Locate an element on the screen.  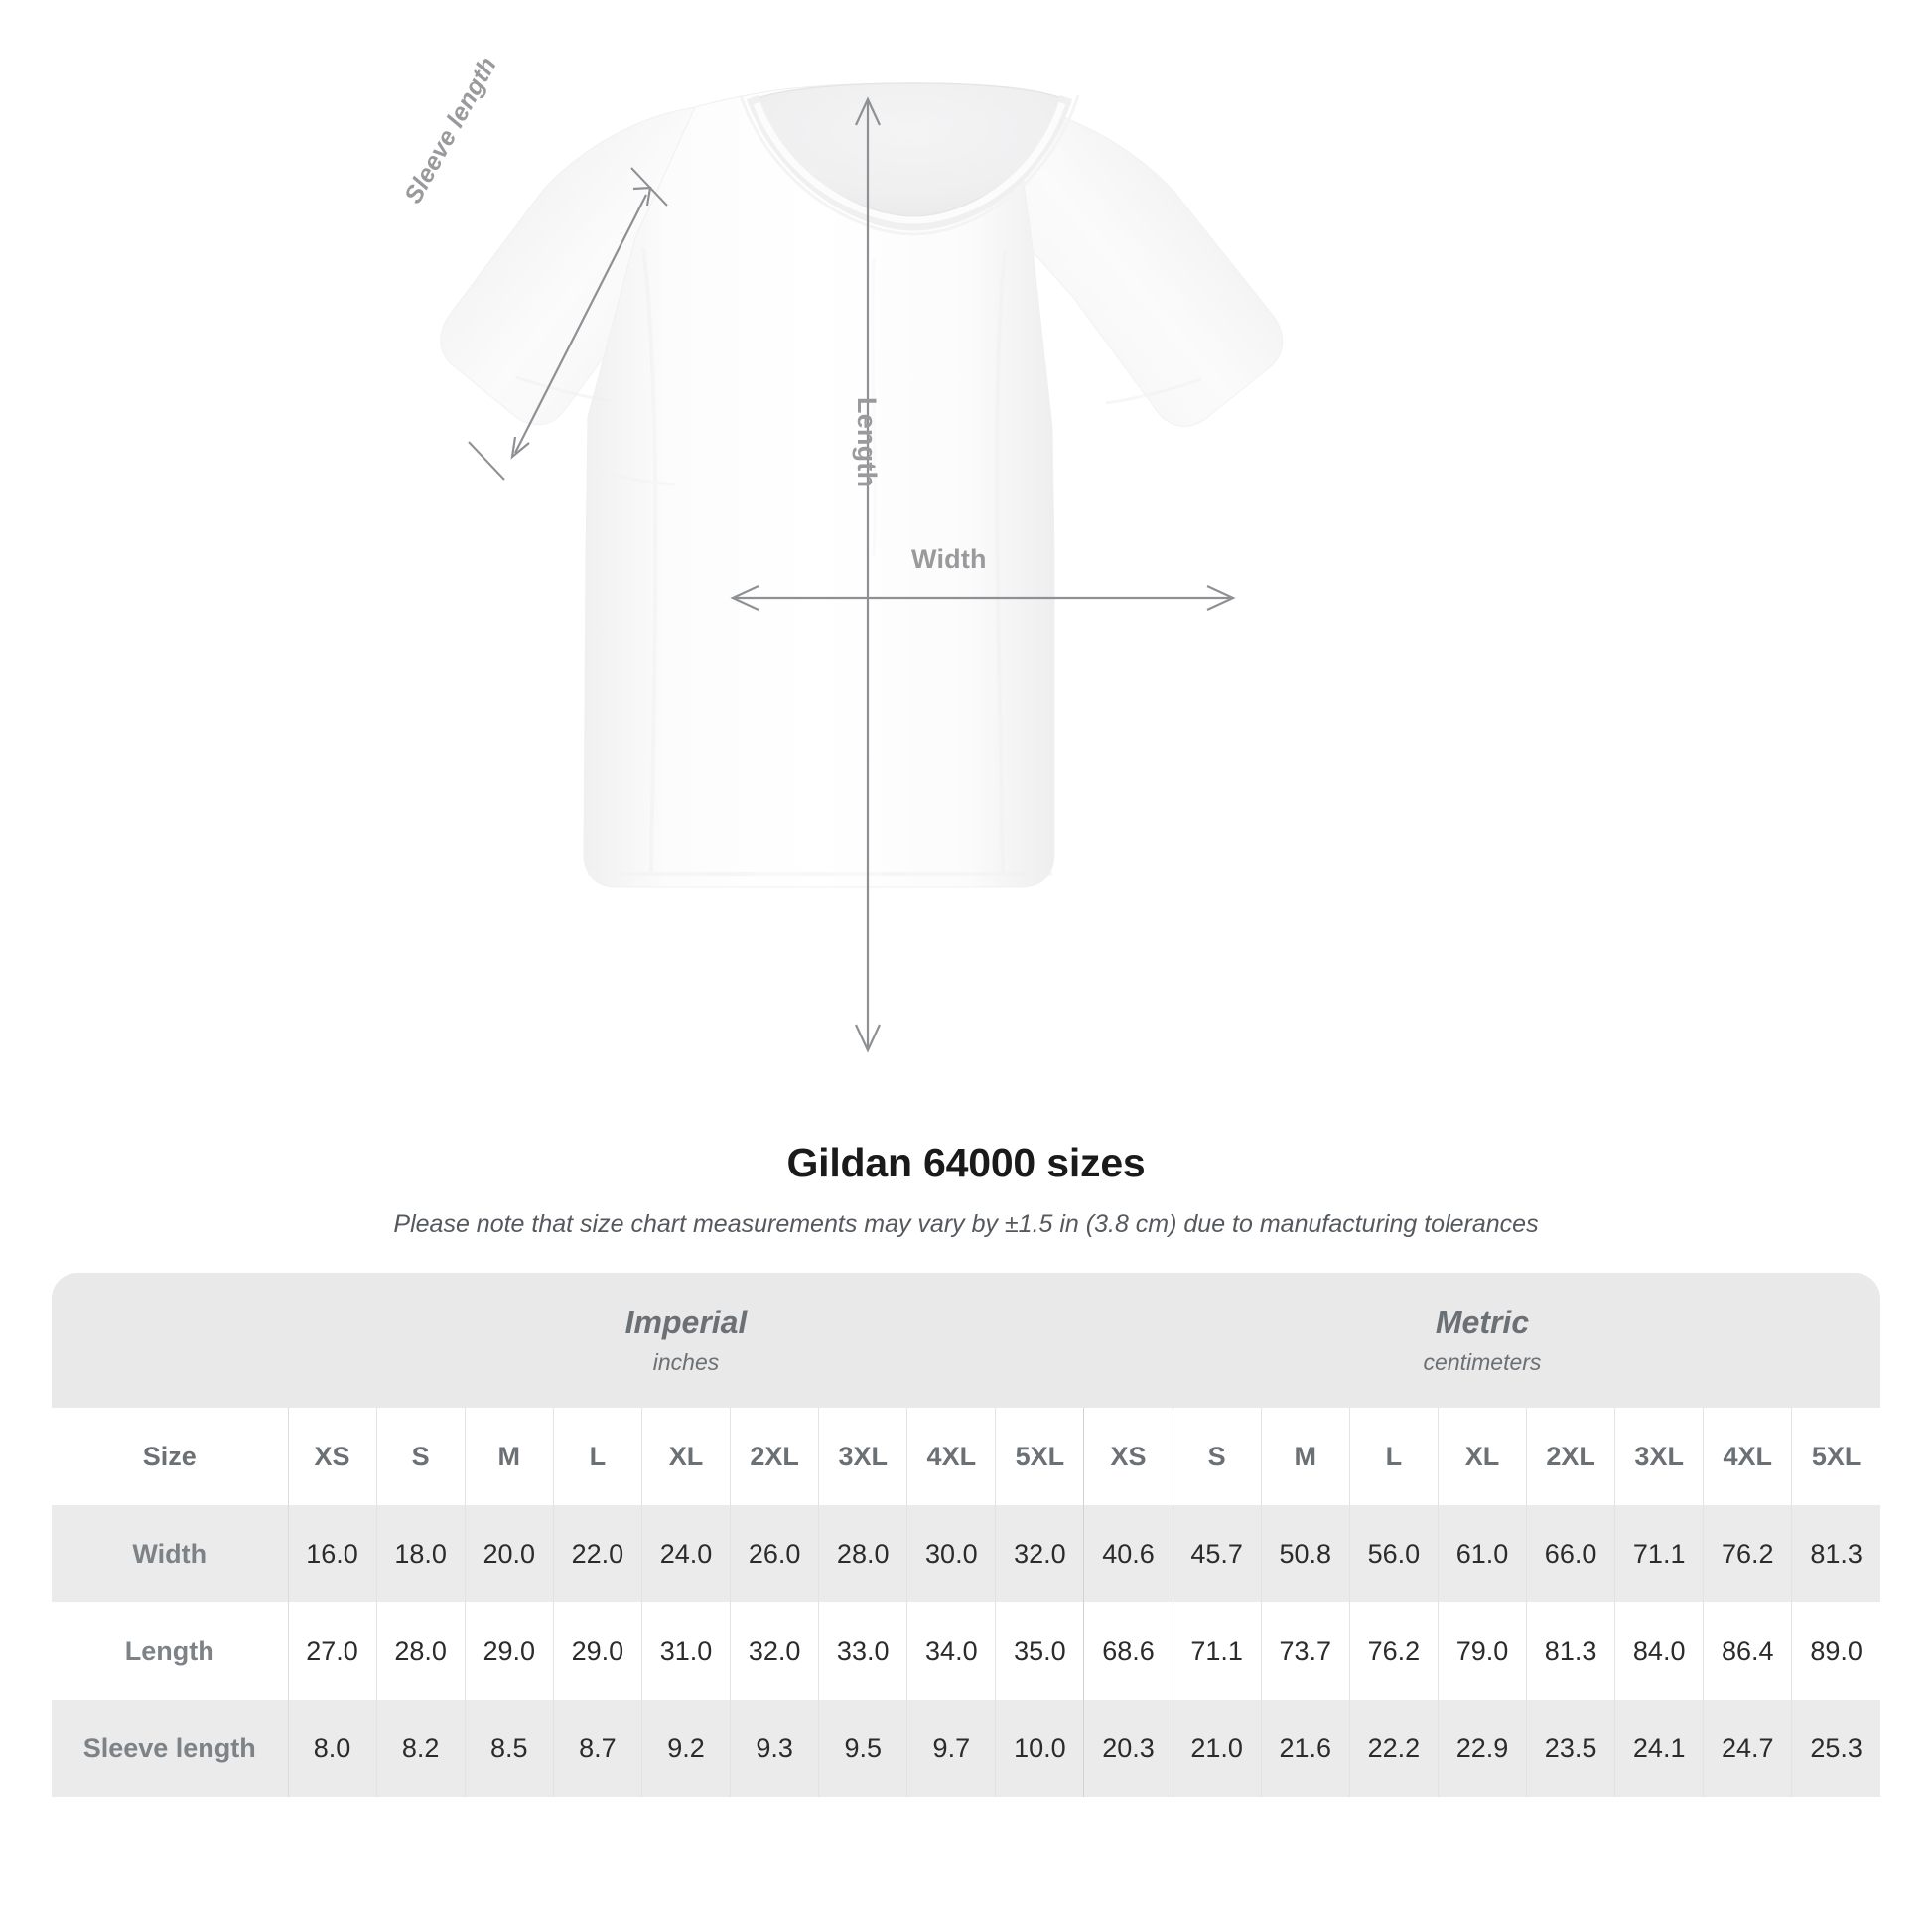
cell-width-imperial-3xl: 28.0 is located at coordinates (862, 1554).